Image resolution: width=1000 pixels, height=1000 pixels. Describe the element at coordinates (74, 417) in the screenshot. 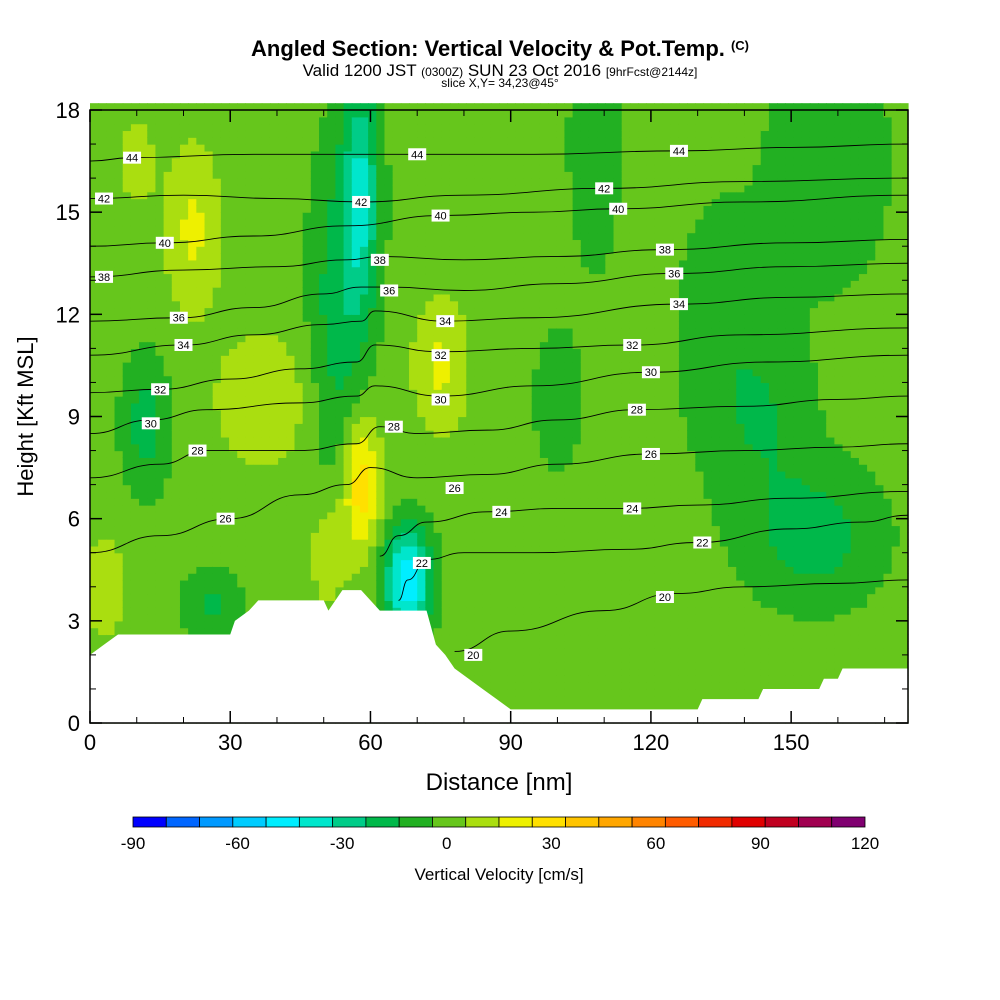

I see `y-tick-label: 9` at that location.